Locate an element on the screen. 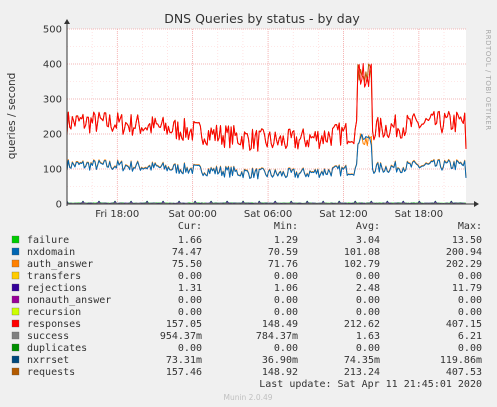 This screenshot has width=497, height=407. legend-swatch-duplicates is located at coordinates (15, 347).